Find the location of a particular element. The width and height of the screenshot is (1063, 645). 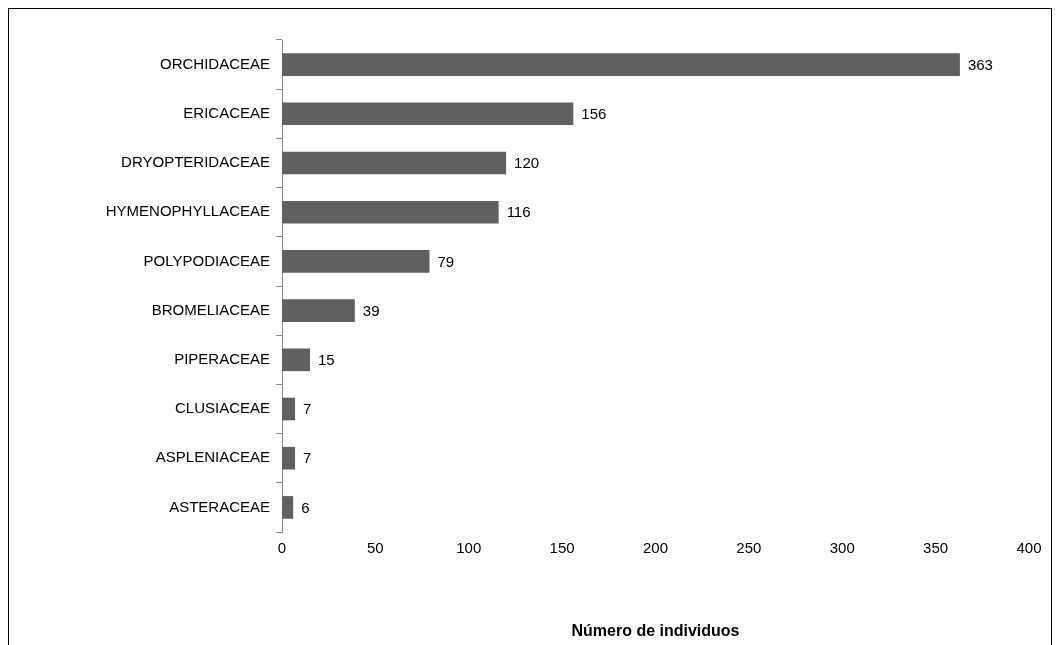

data-label: 120 is located at coordinates (527, 163).